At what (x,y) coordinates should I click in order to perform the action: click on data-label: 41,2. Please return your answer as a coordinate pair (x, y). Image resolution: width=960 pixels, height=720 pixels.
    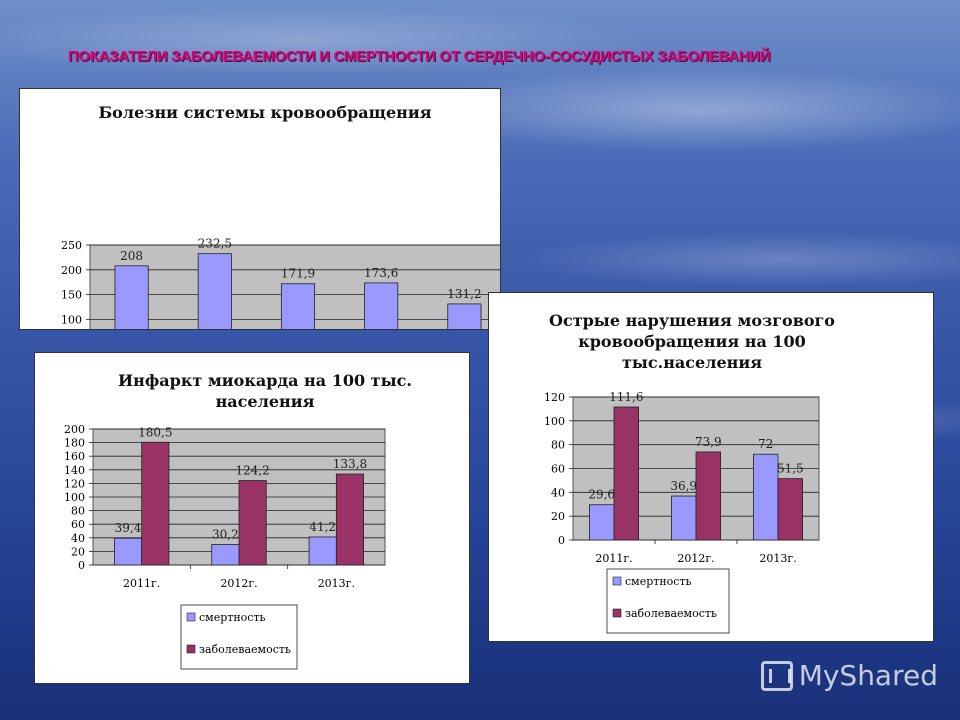
    Looking at the image, I should click on (322, 527).